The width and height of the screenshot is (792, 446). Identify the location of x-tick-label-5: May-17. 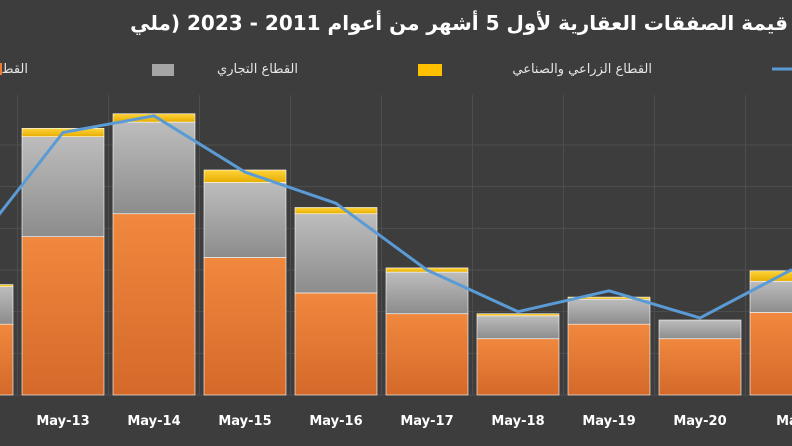
(426, 421).